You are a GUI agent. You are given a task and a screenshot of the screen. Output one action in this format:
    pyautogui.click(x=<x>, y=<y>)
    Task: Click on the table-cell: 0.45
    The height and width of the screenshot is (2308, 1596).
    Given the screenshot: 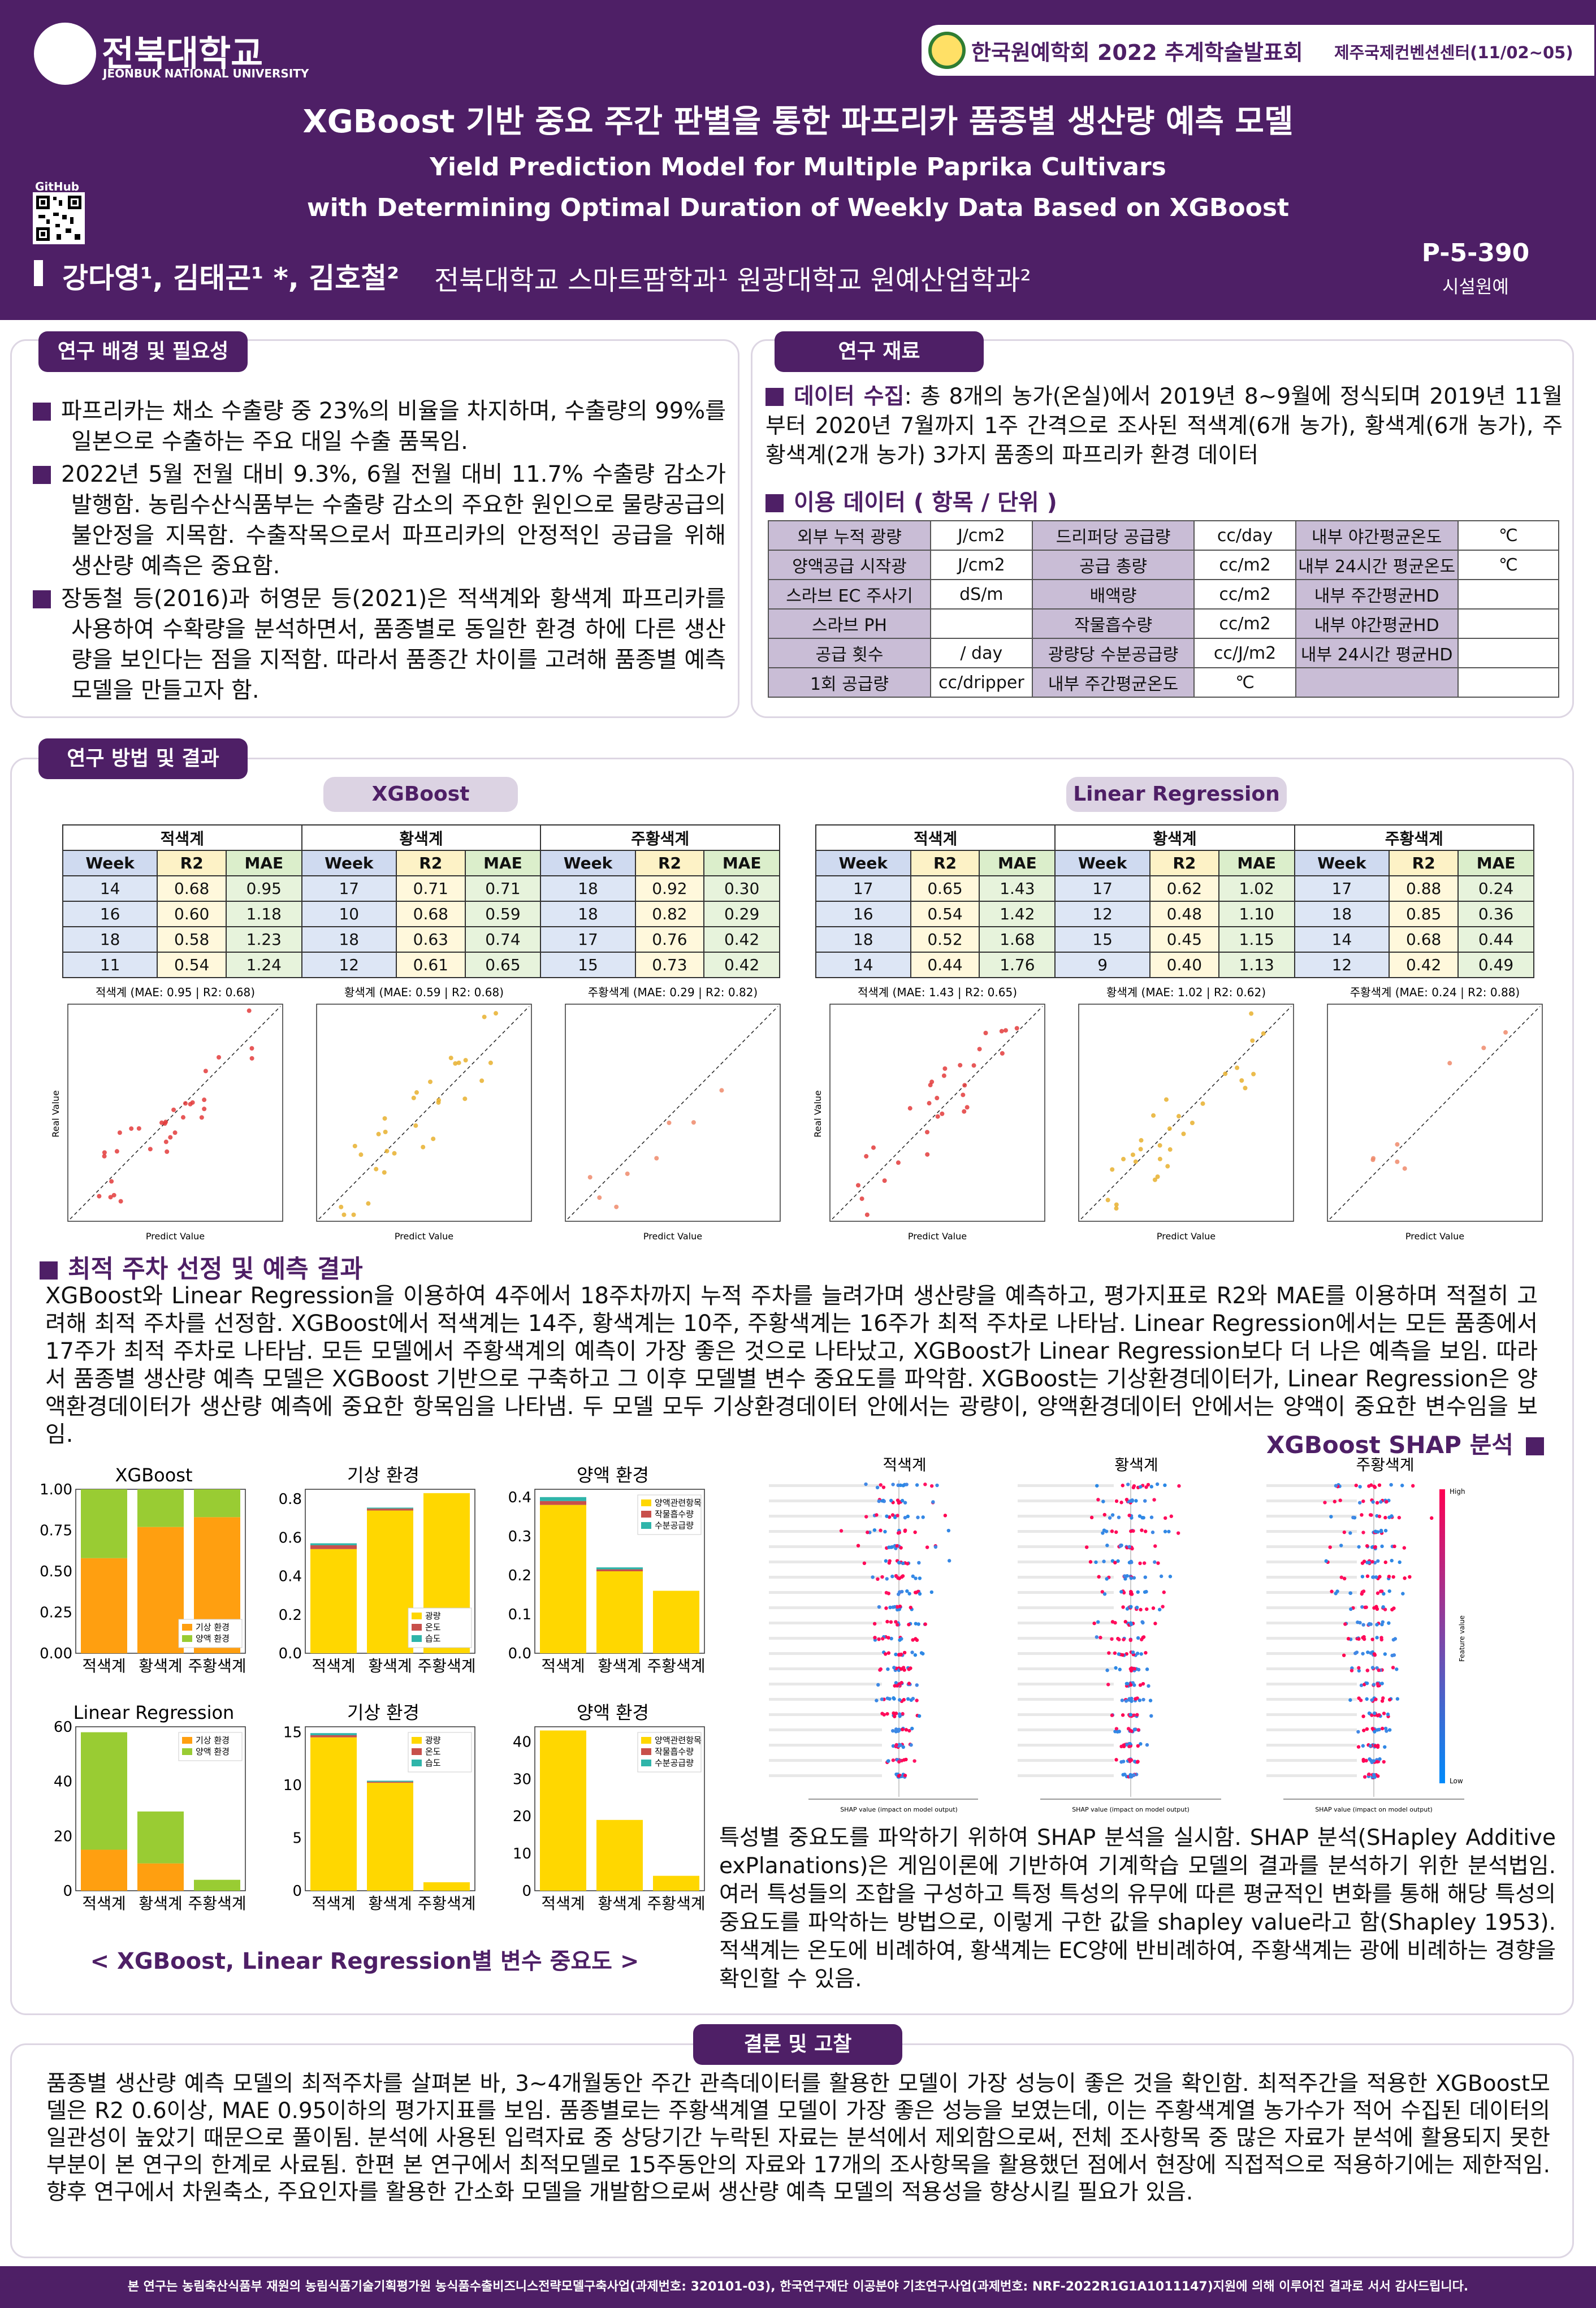 What is the action you would take?
    pyautogui.click(x=1184, y=939)
    